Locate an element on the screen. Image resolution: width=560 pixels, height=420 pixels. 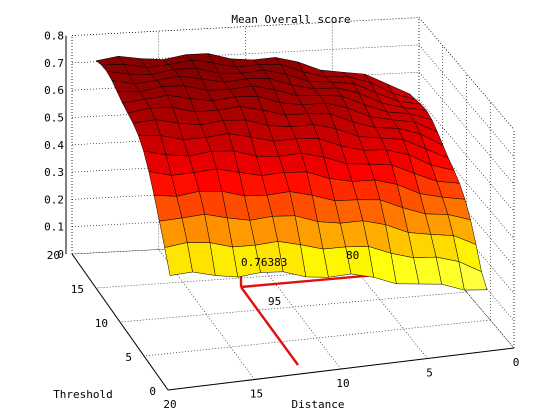
x-axis-label: Distance is located at coordinates (318, 404).